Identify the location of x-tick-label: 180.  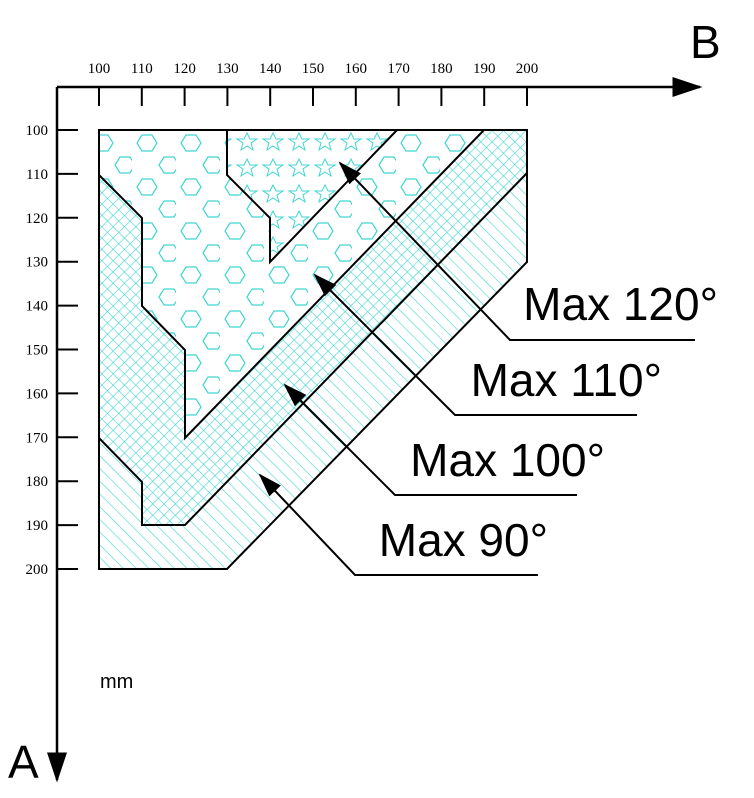
(441, 69).